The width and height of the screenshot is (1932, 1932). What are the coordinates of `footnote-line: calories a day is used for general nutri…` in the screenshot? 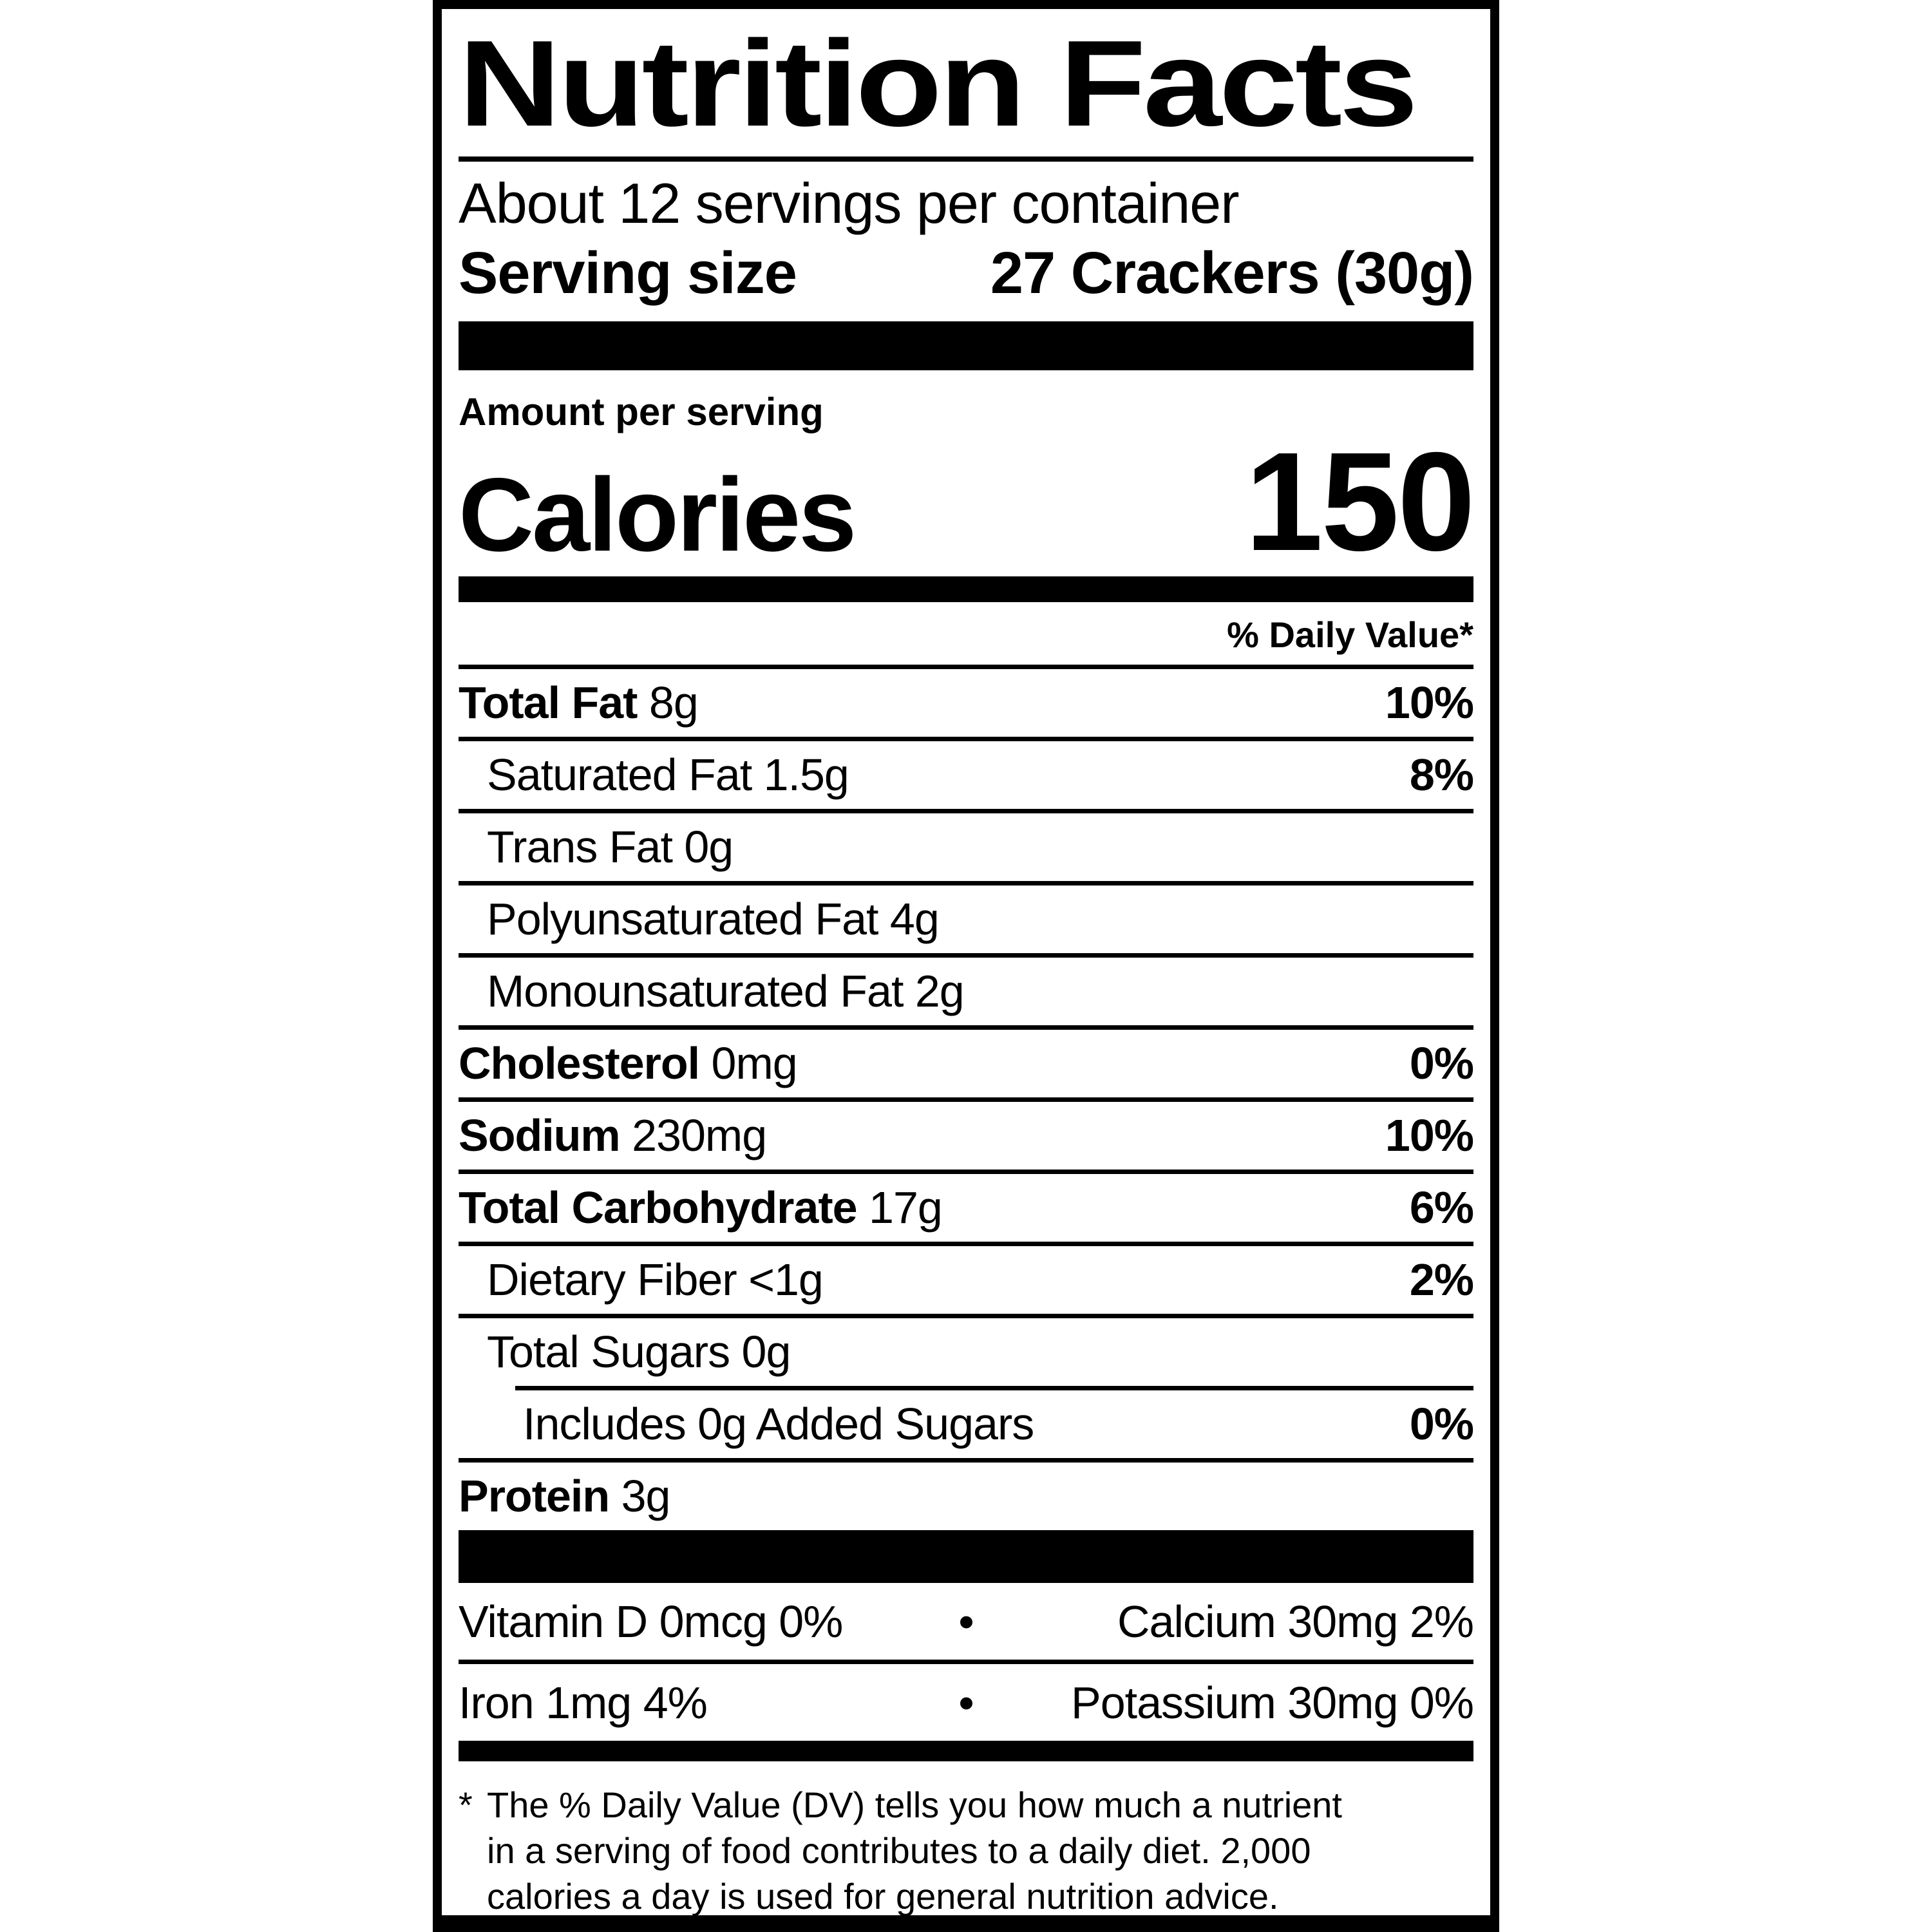 It's located at (883, 1896).